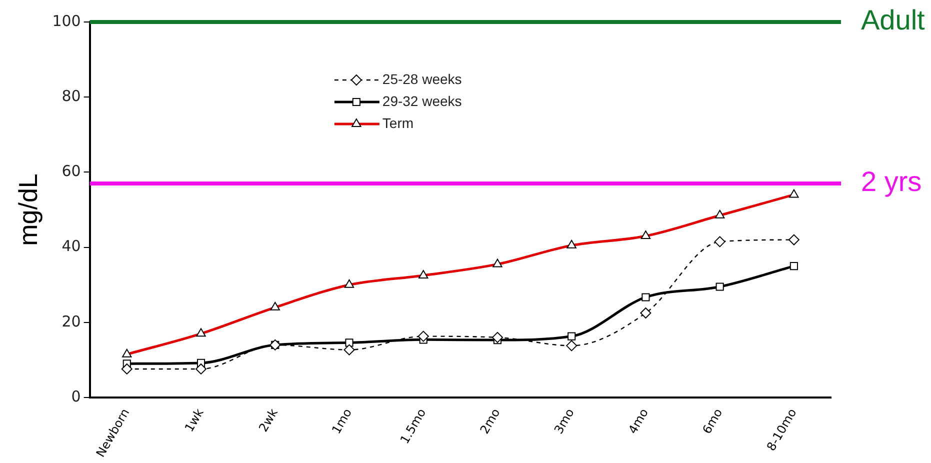 The height and width of the screenshot is (463, 931). What do you see at coordinates (71, 246) in the screenshot?
I see `y-tick-label: 40` at bounding box center [71, 246].